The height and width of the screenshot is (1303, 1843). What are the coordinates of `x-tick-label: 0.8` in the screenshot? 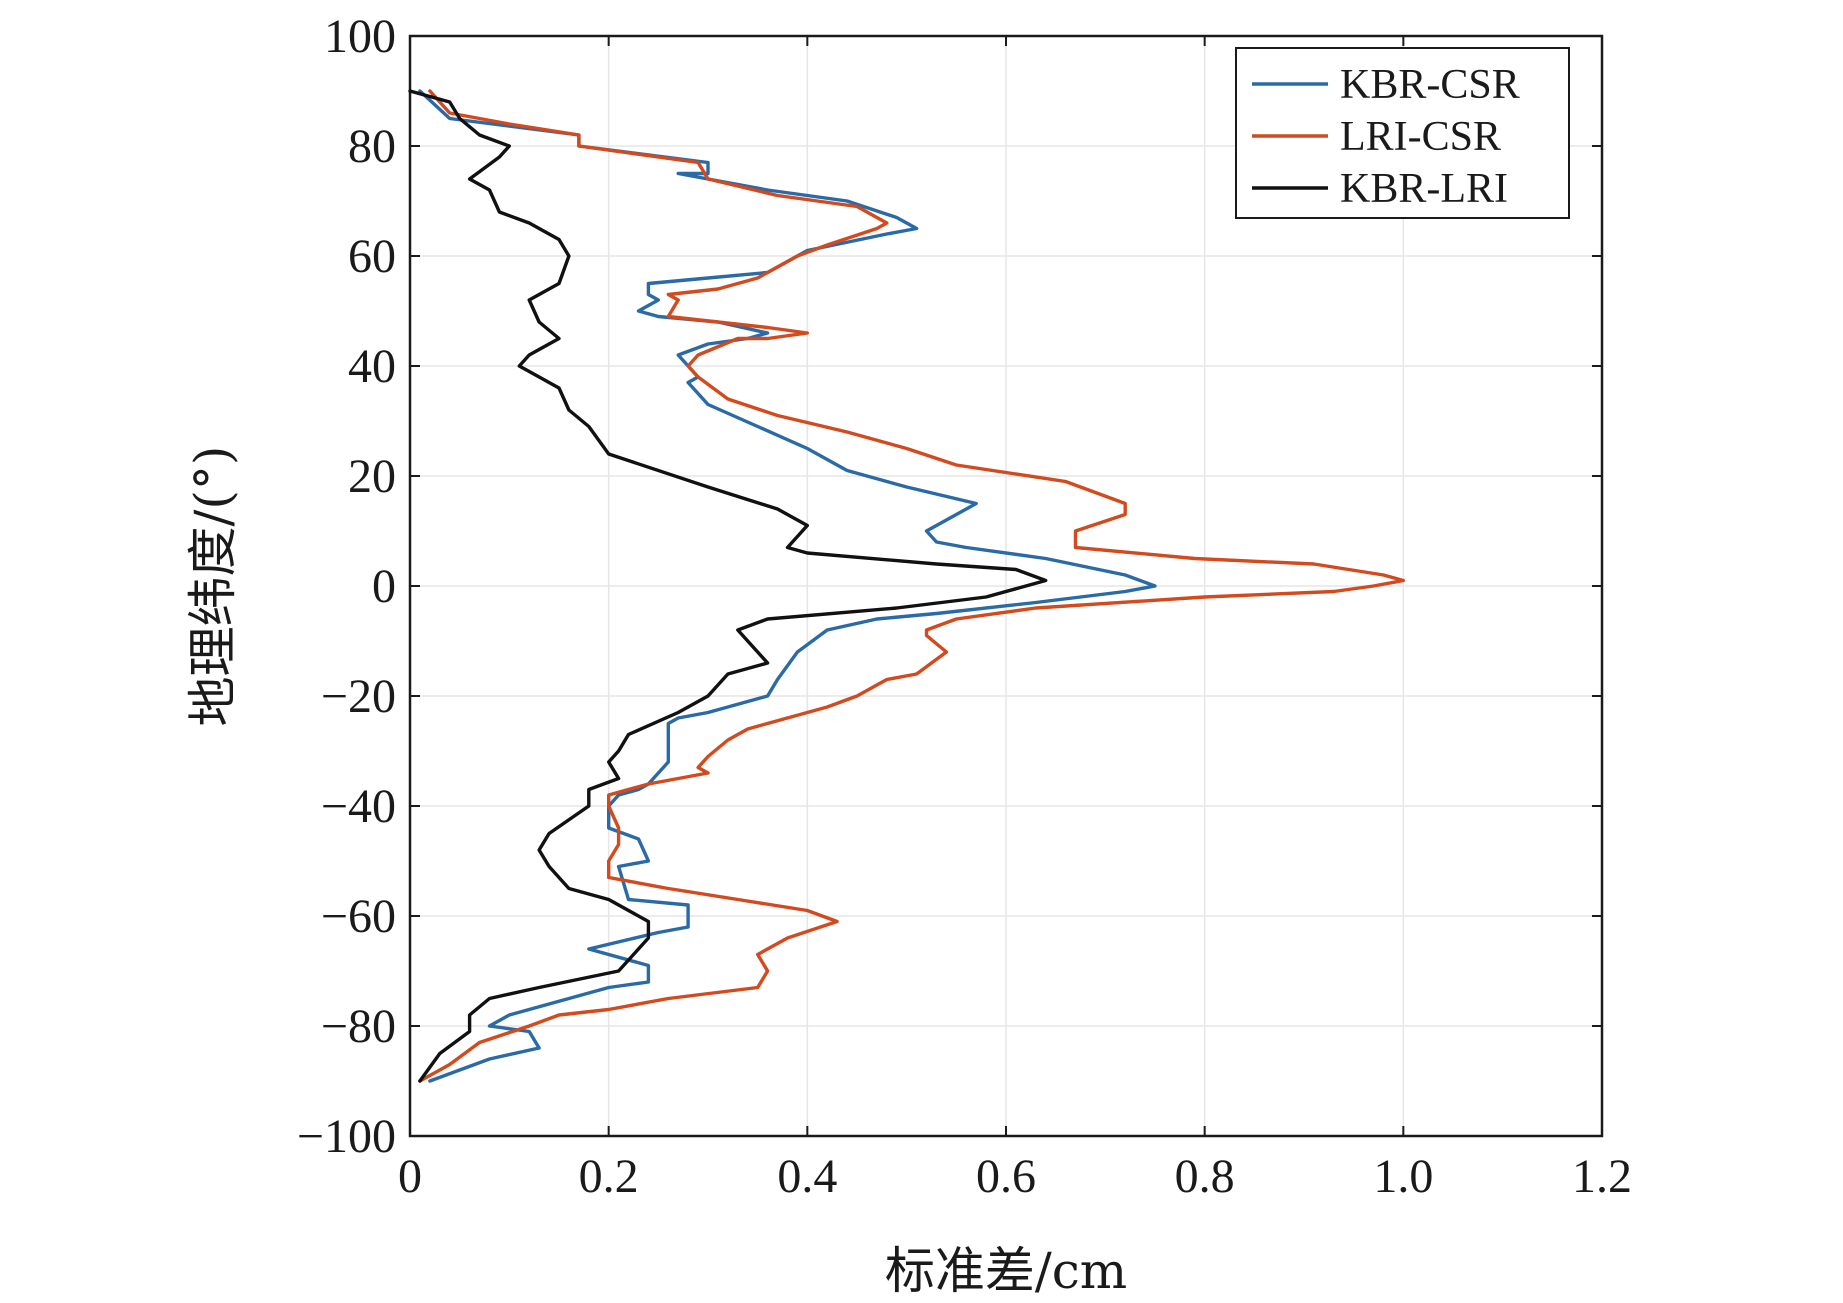 It's located at (1205, 1176).